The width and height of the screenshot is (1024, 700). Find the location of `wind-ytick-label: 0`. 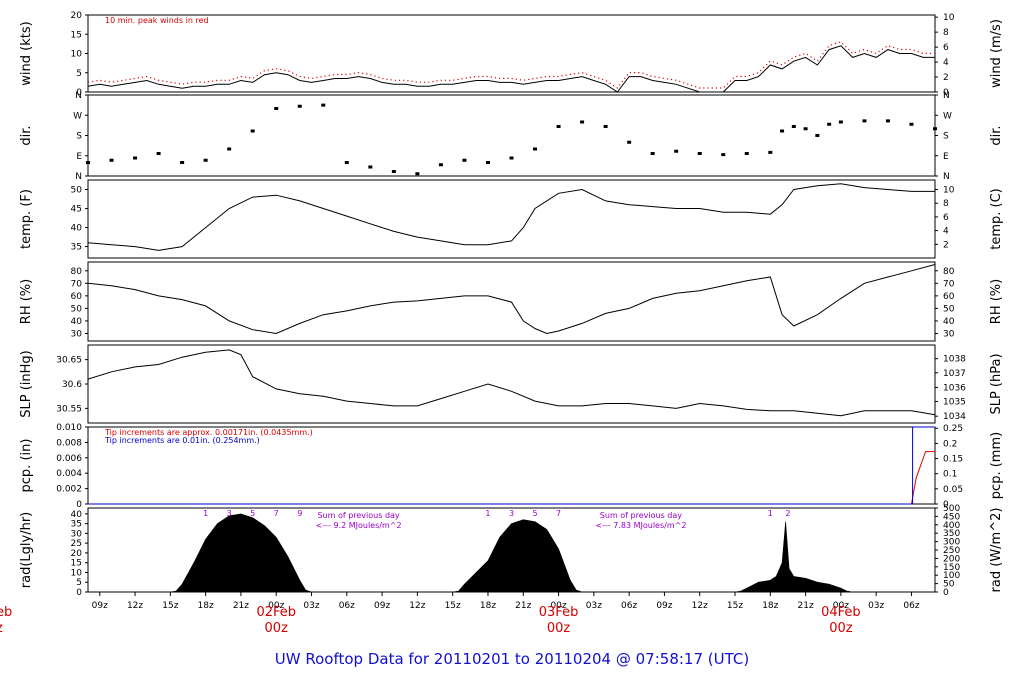

wind-ytick-label: 0 is located at coordinates (79, 93).